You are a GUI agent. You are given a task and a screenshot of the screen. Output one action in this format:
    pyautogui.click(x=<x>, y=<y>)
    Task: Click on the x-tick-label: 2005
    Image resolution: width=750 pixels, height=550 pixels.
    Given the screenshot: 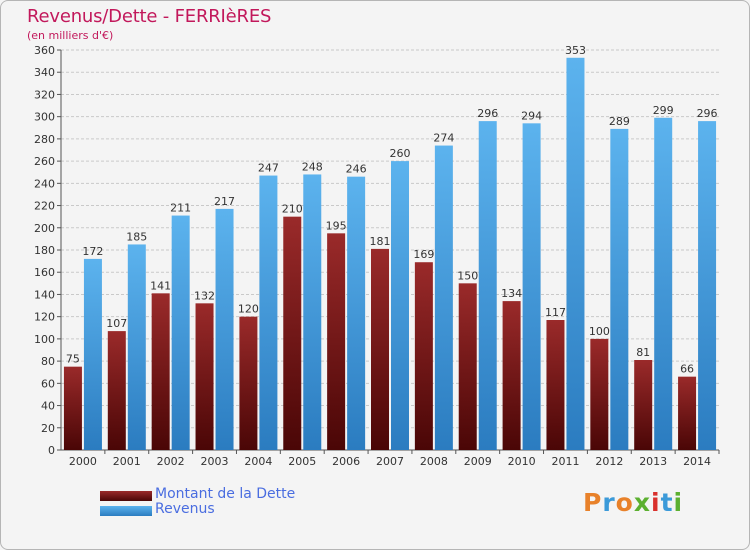 What is the action you would take?
    pyautogui.click(x=302, y=461)
    